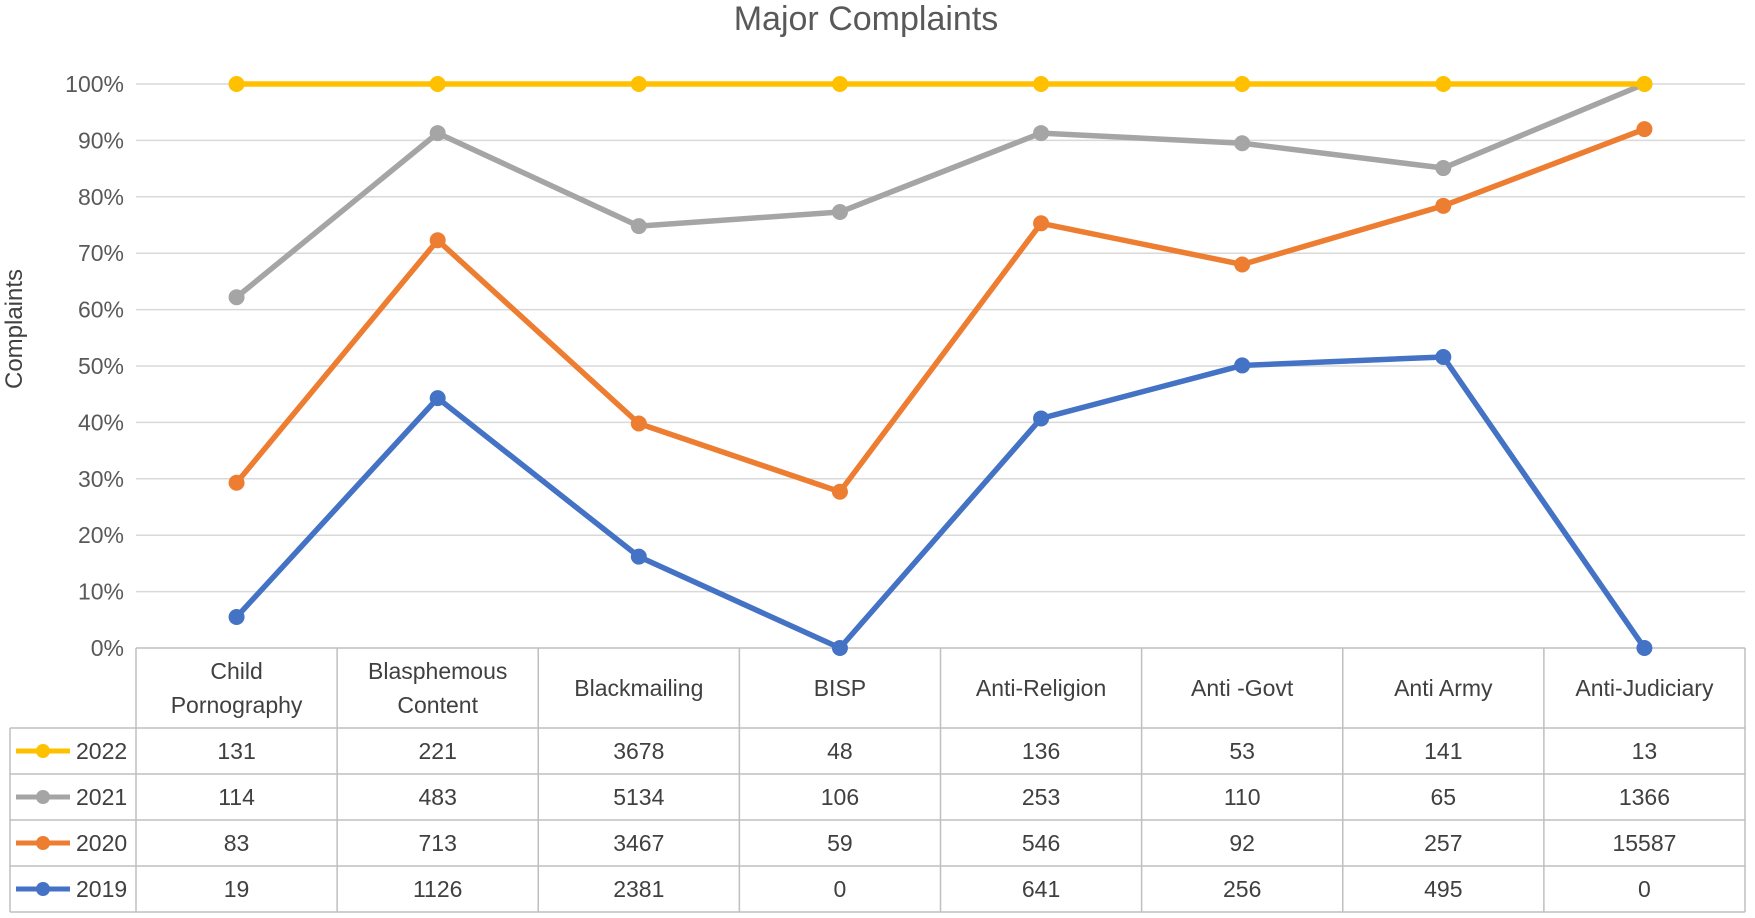 The height and width of the screenshot is (918, 1755). I want to click on table-cell: 483, so click(438, 797).